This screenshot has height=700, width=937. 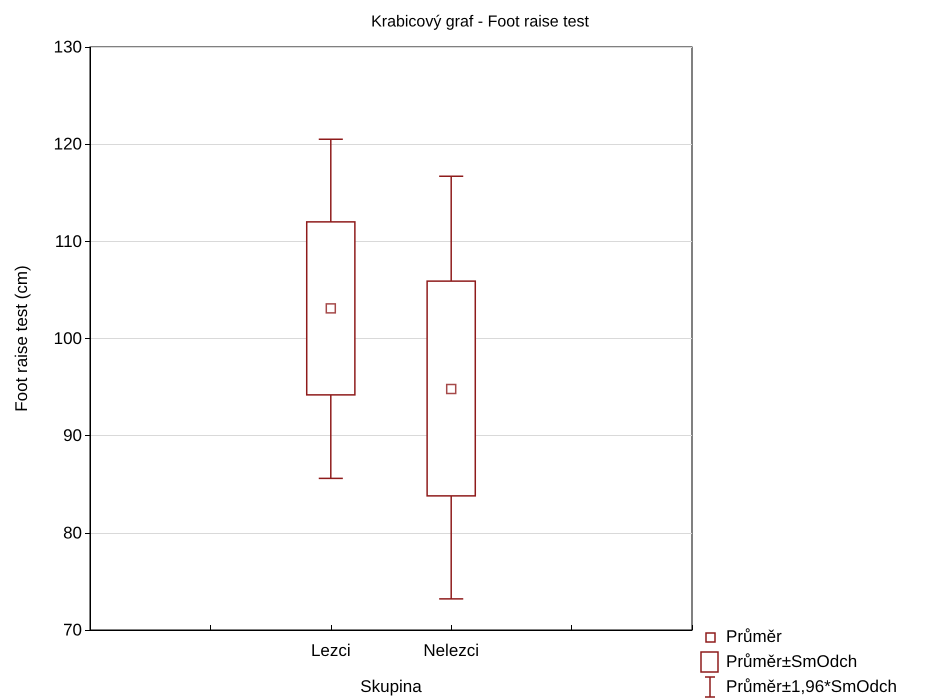 I want to click on text: Průměr±1,96*SmOdch, so click(x=811, y=686).